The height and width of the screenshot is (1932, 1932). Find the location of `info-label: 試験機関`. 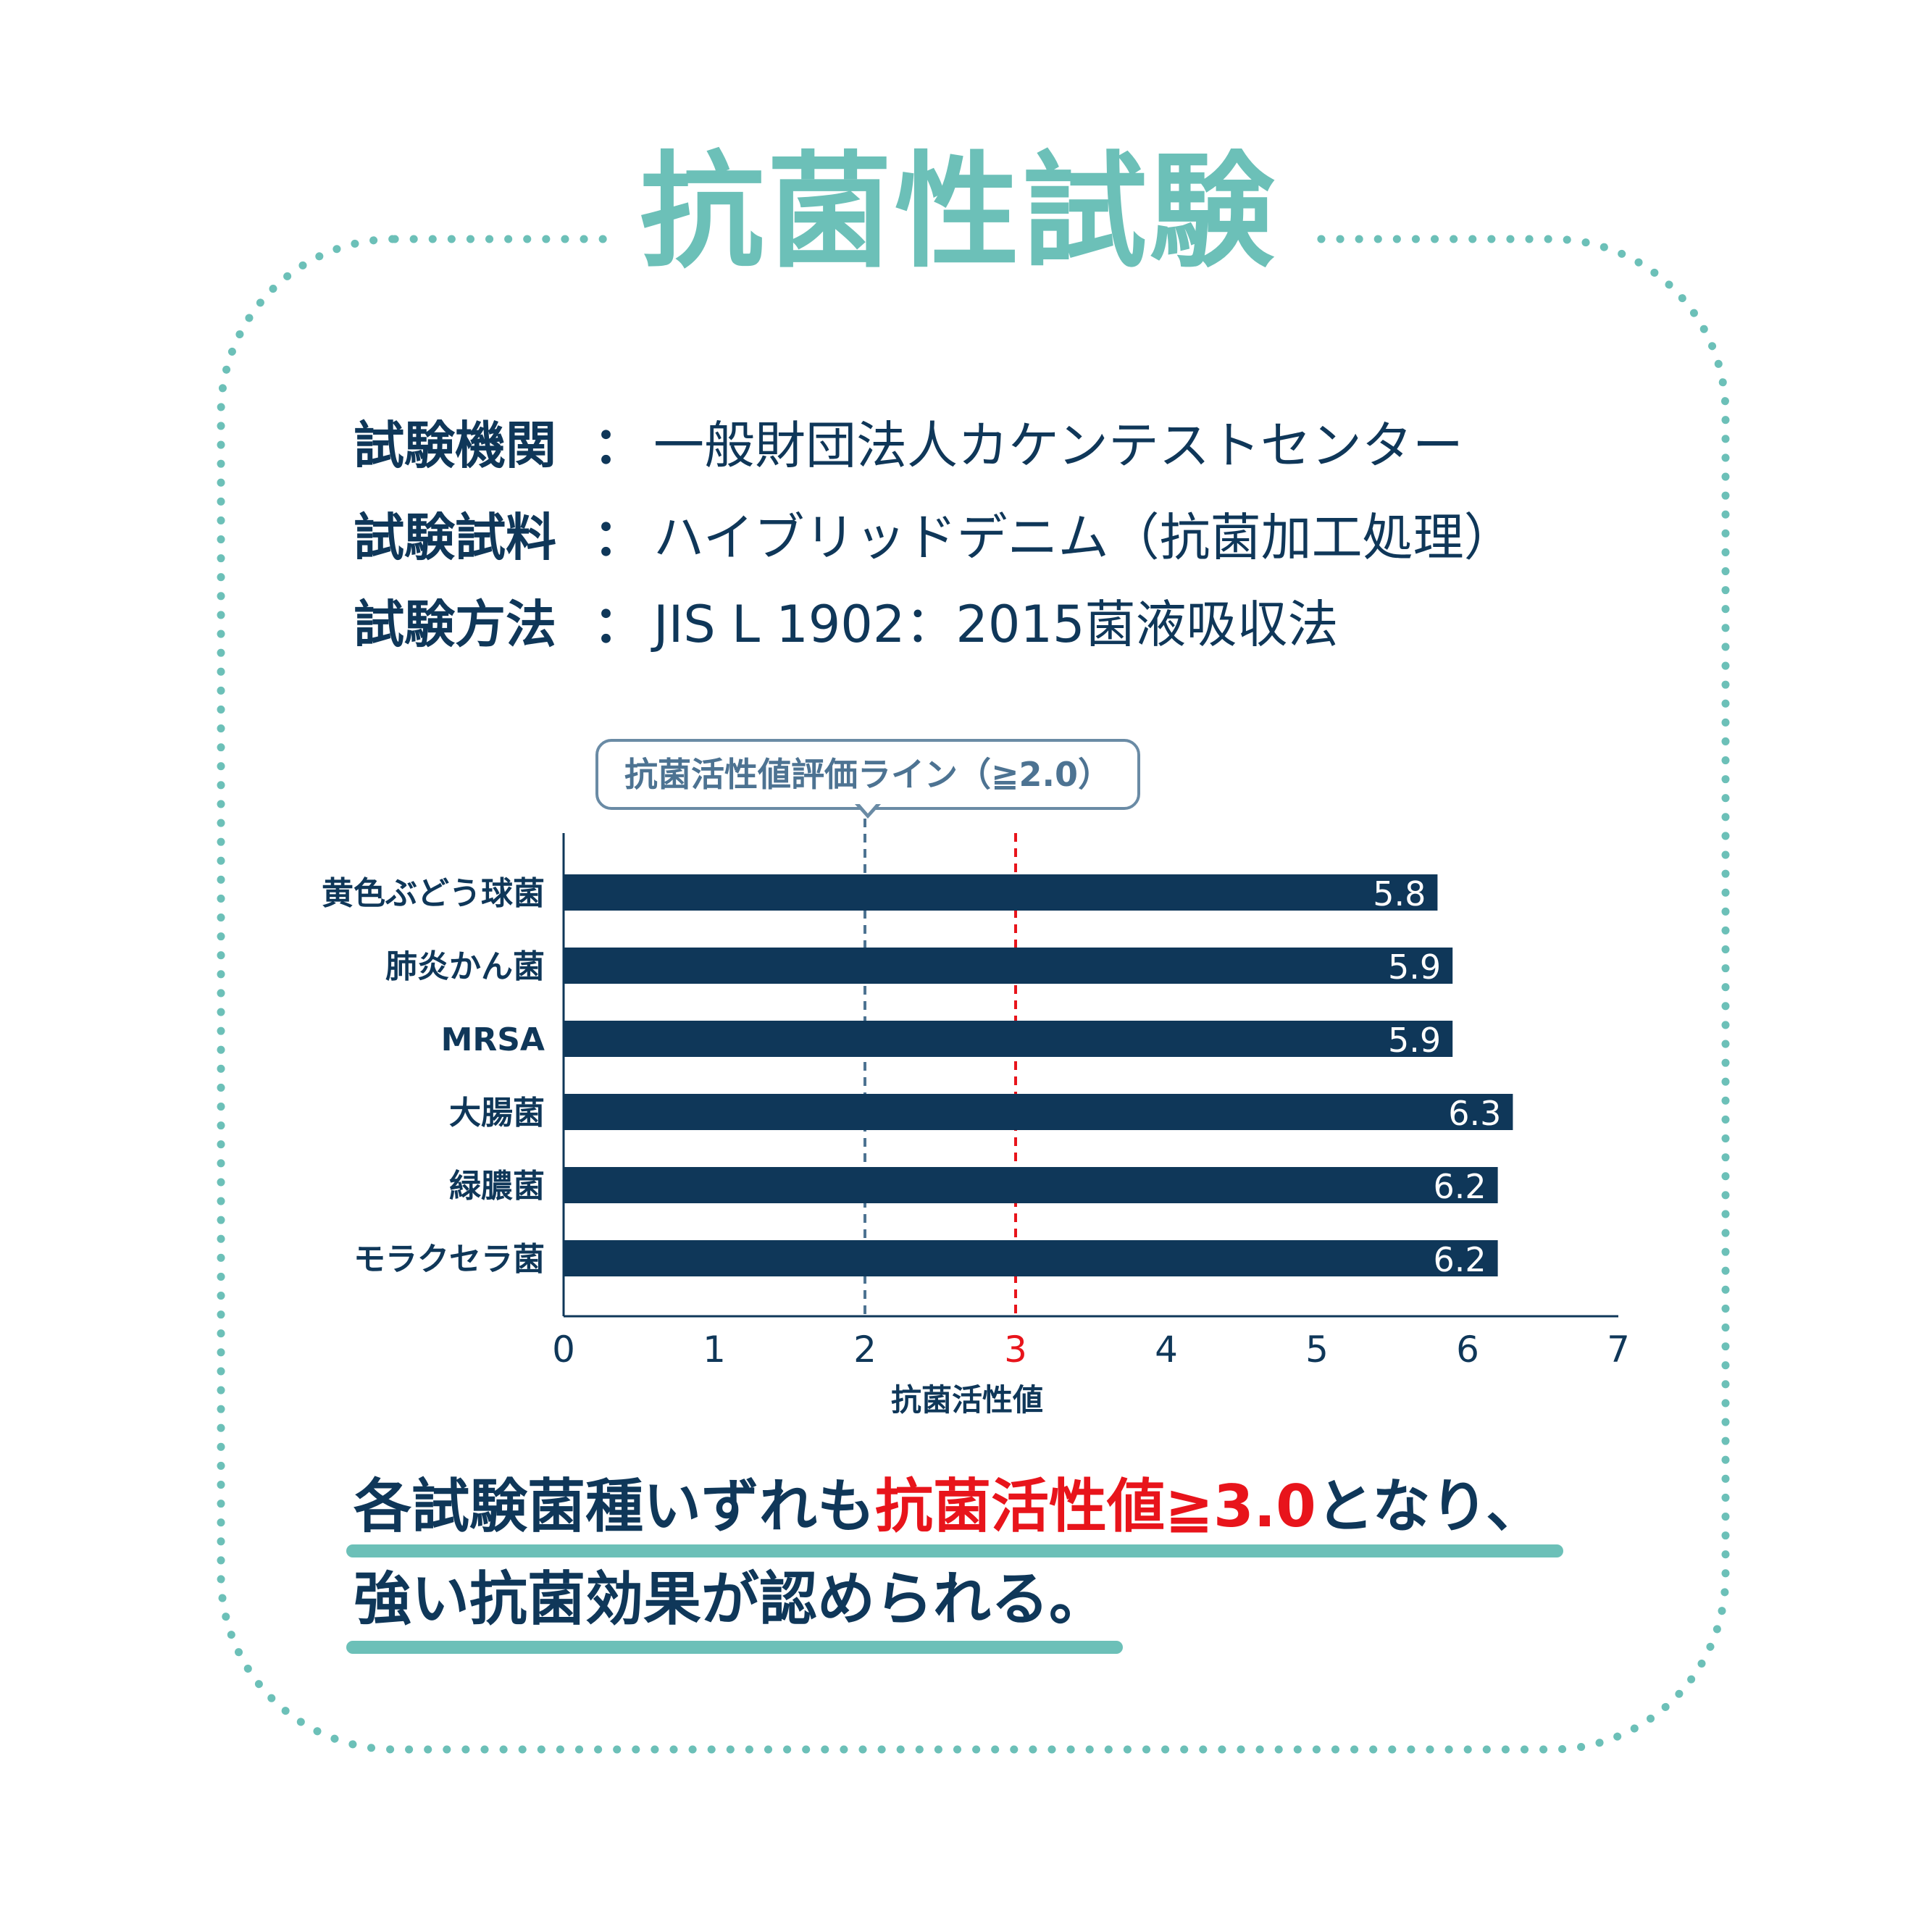

info-label: 試験機関 is located at coordinates (455, 445).